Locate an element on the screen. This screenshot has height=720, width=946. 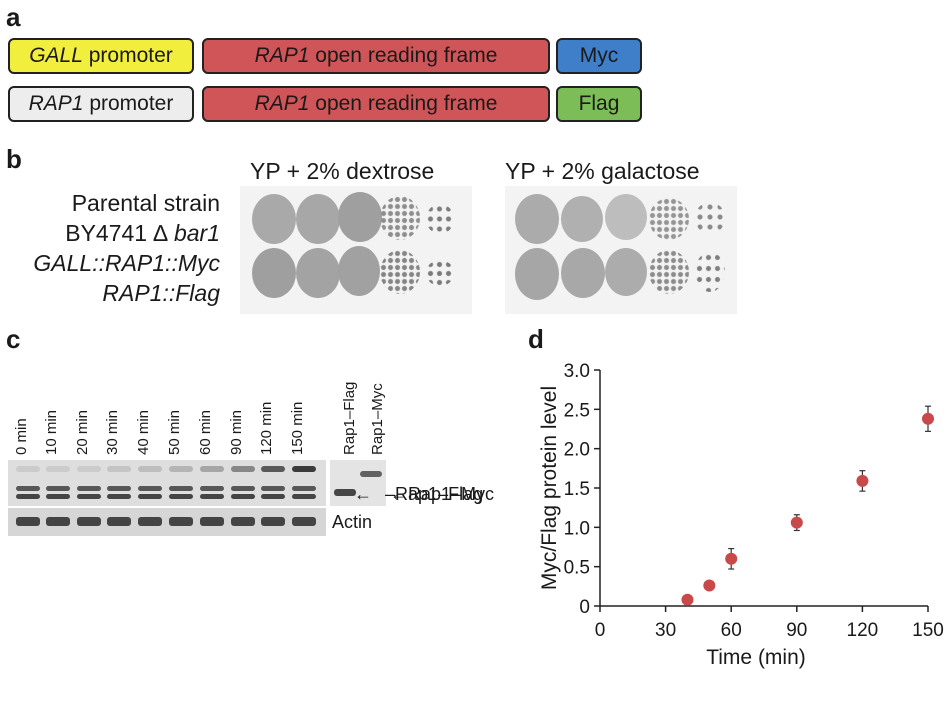
control-blot is located at coordinates (358, 483).